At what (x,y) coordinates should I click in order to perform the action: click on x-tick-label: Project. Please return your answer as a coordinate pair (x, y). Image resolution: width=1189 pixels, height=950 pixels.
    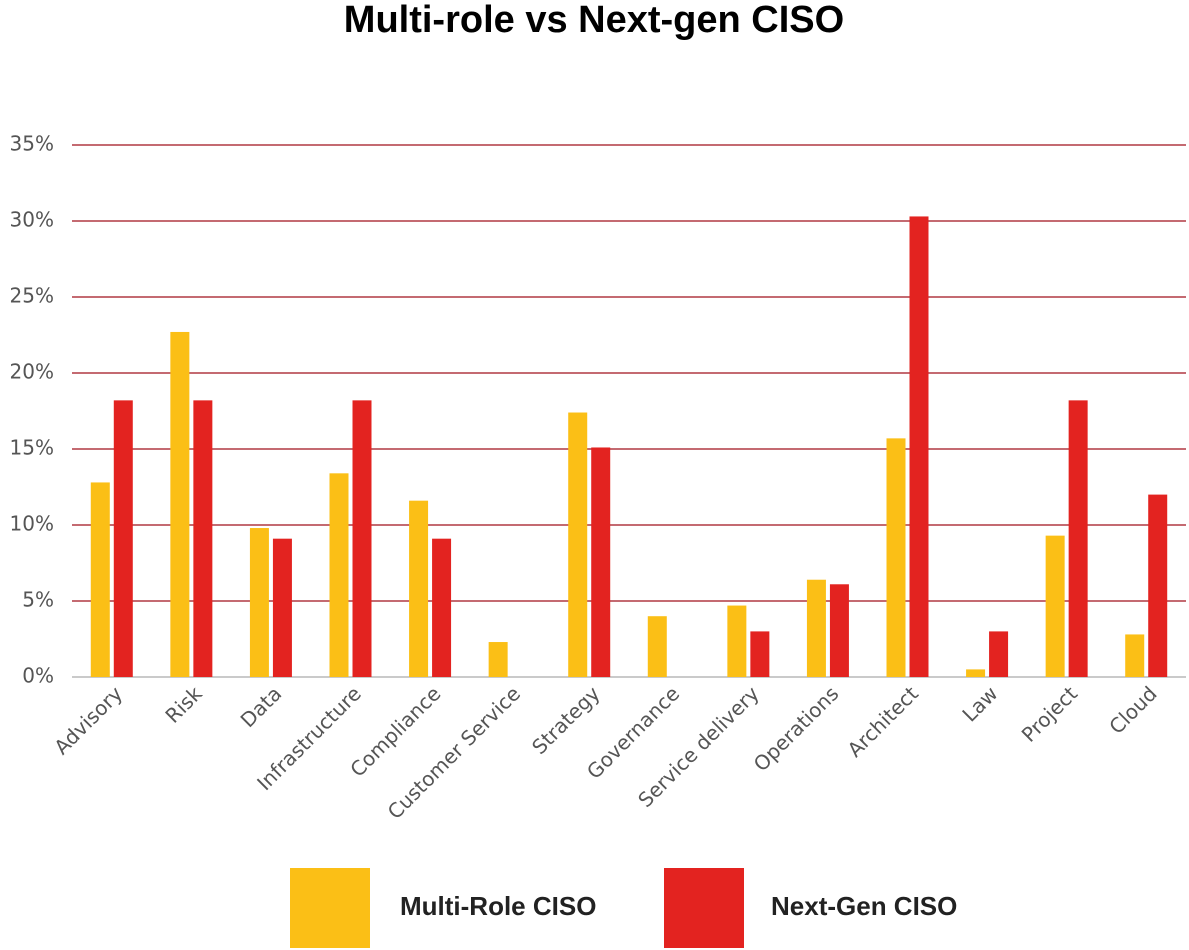
    Looking at the image, I should click on (1049, 713).